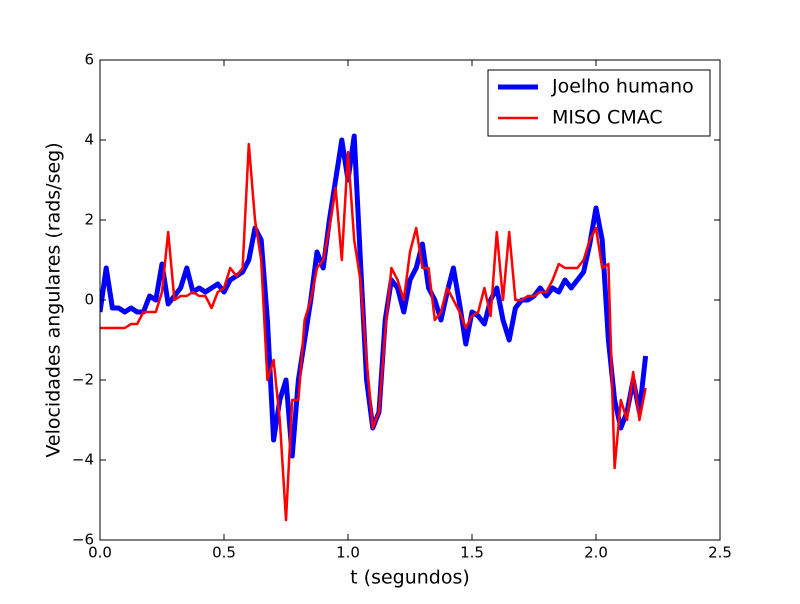  What do you see at coordinates (348, 553) in the screenshot?
I see `x-tick-label: 1.0` at bounding box center [348, 553].